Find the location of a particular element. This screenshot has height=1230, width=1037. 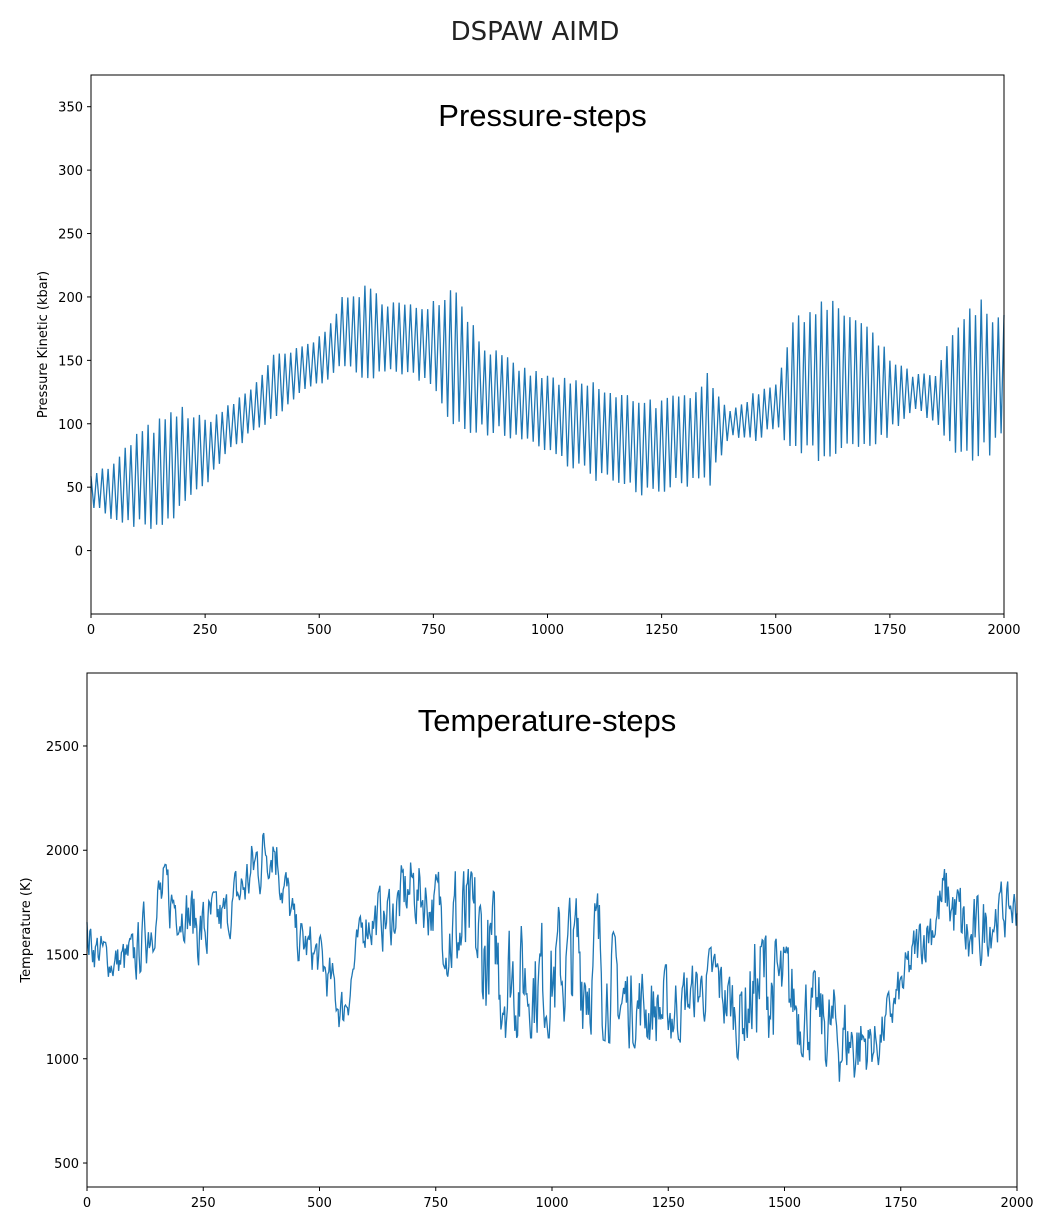

y-tick-label: 350 is located at coordinates (70, 108).